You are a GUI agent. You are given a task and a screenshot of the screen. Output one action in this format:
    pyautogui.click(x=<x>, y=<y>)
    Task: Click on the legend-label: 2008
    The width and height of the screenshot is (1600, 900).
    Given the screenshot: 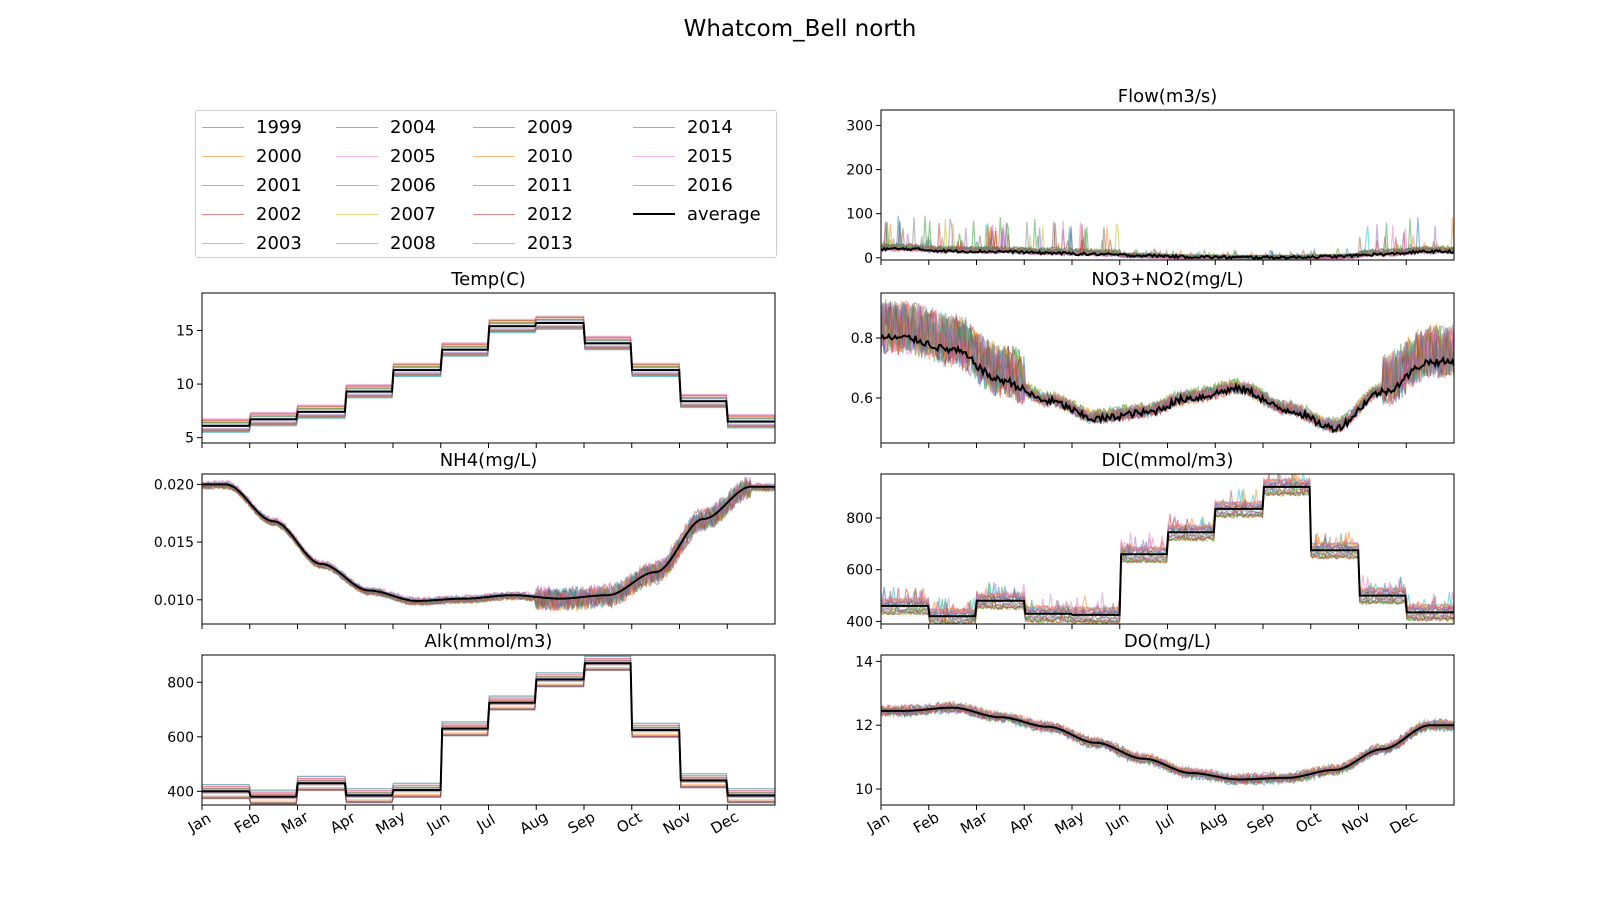 What is the action you would take?
    pyautogui.click(x=413, y=243)
    